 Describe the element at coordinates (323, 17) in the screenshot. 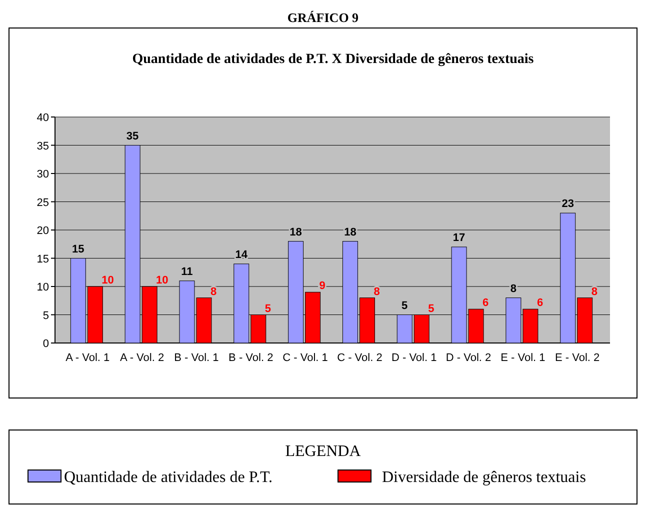

I see `chart-title: GRÁFICO 9` at that location.